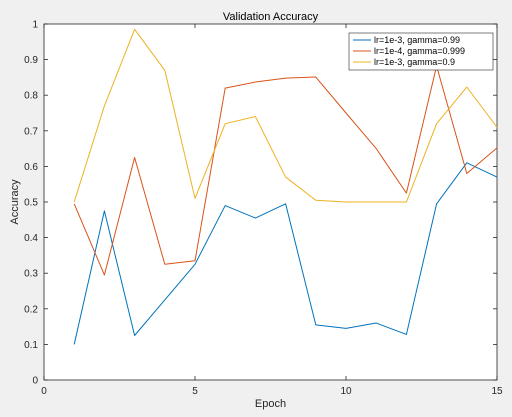 The height and width of the screenshot is (417, 512). What do you see at coordinates (271, 17) in the screenshot?
I see `chart-title: Validation Accuracy` at bounding box center [271, 17].